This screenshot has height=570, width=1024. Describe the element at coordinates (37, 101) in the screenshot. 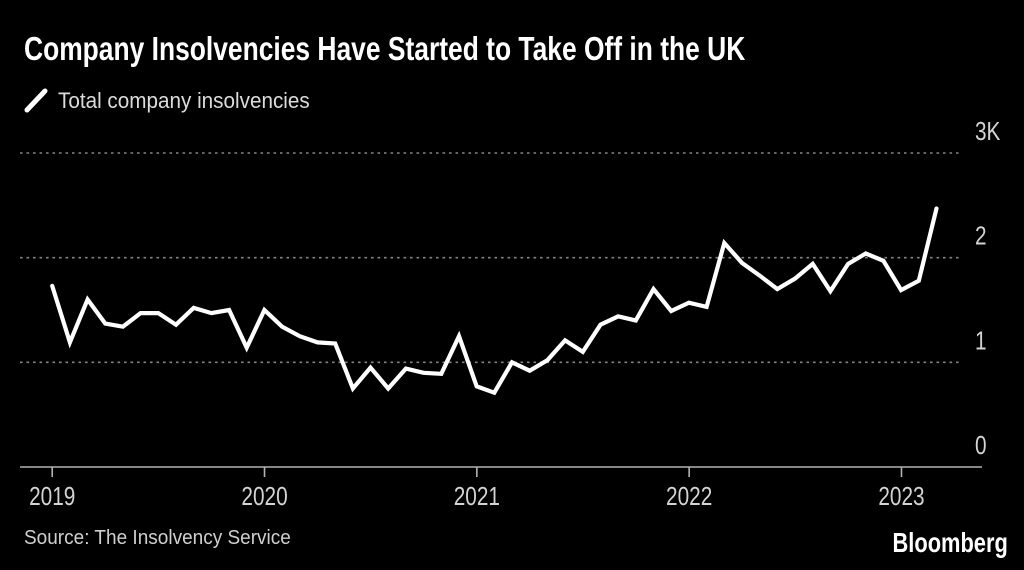

I see `line-stroke-icon` at that location.